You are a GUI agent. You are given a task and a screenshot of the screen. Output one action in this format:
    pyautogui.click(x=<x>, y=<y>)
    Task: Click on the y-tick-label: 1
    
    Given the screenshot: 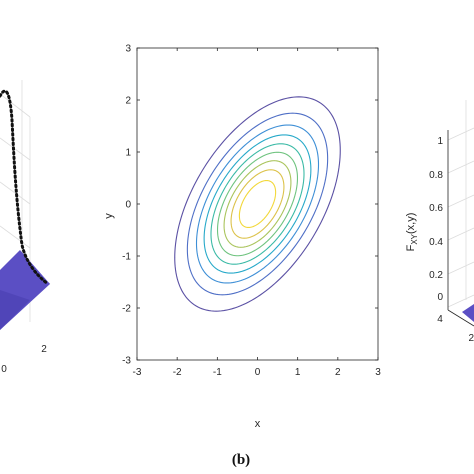 What is the action you would take?
    pyautogui.click(x=128, y=153)
    